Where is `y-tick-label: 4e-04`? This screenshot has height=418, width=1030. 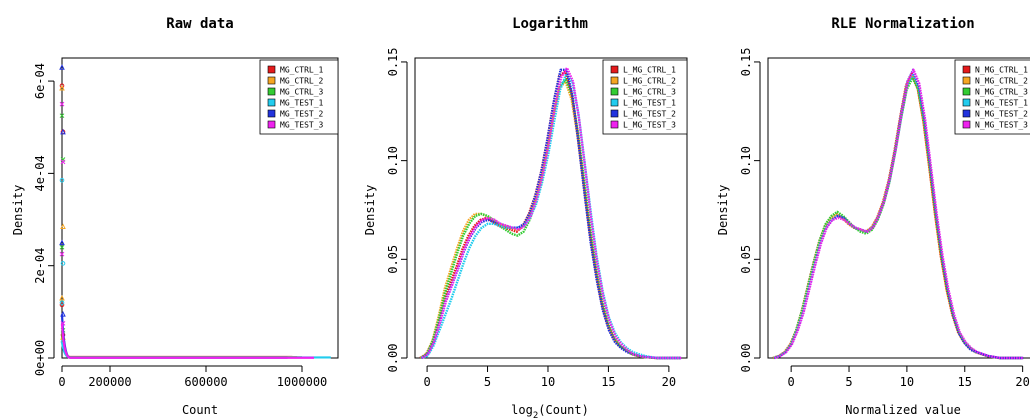
y-tick-label: 4e-04 is located at coordinates (40, 173).